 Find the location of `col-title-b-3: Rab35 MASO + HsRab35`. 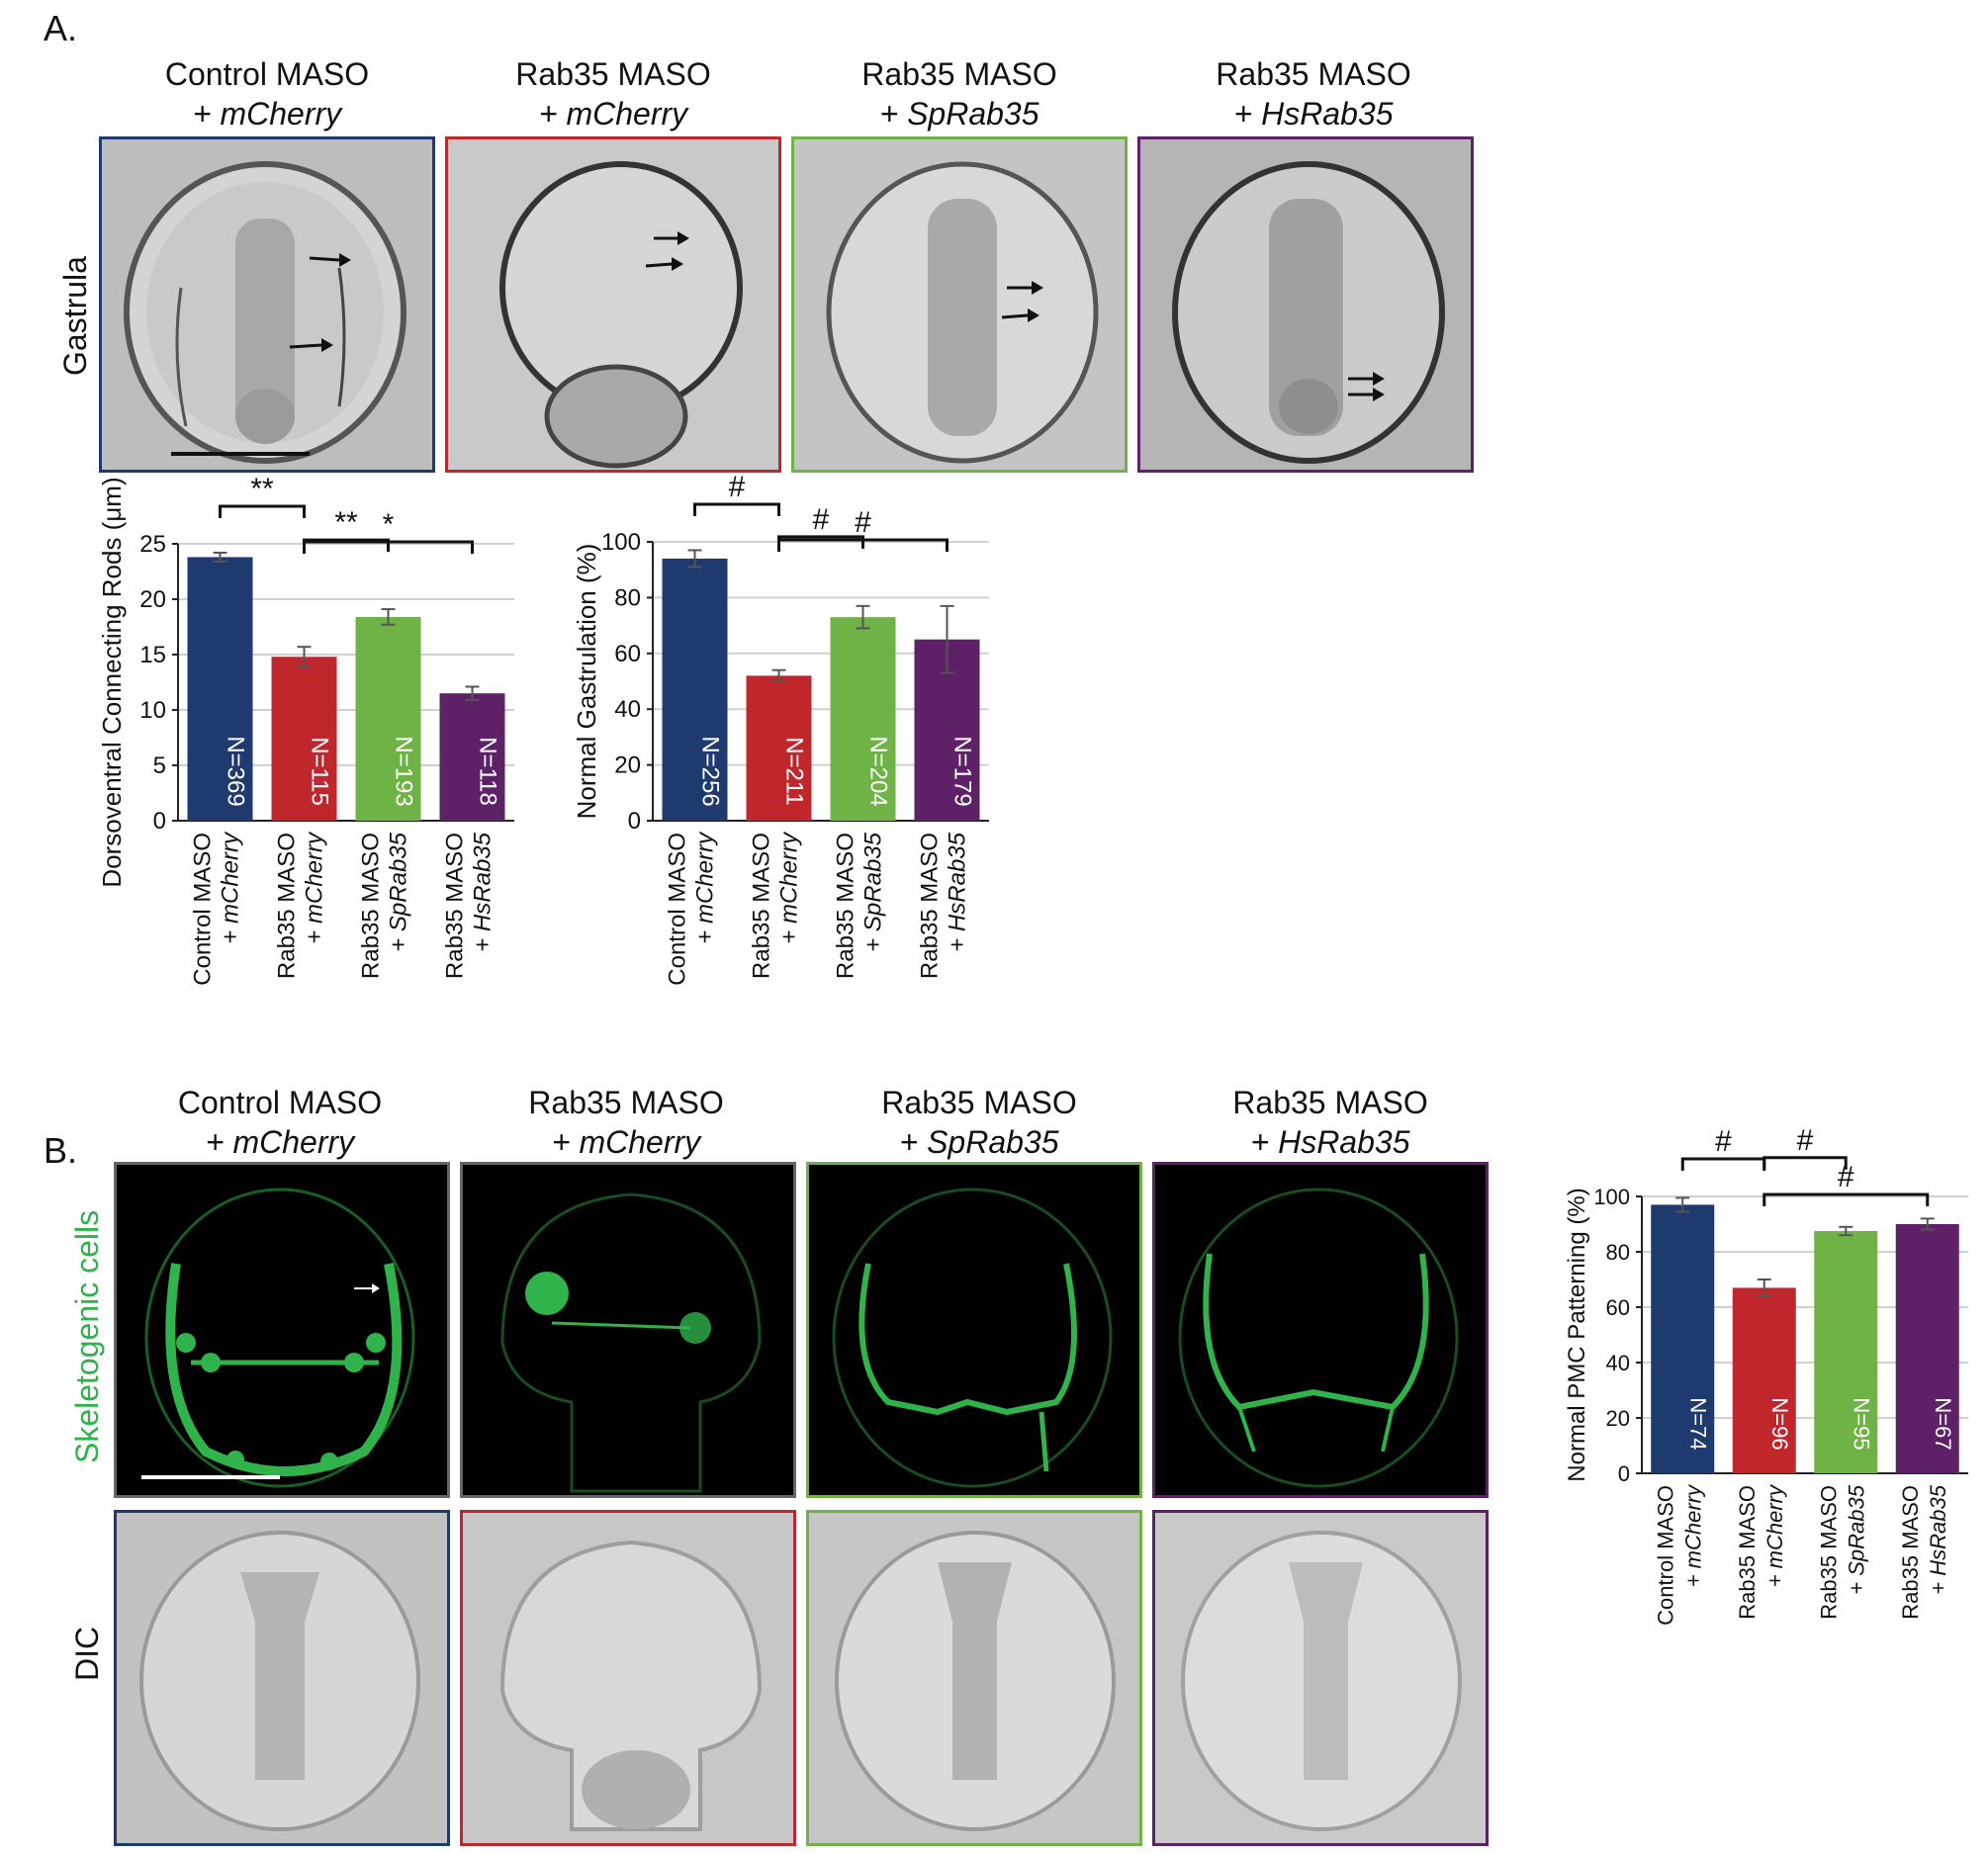

col-title-b-3: Rab35 MASO + HsRab35 is located at coordinates (1330, 1122).